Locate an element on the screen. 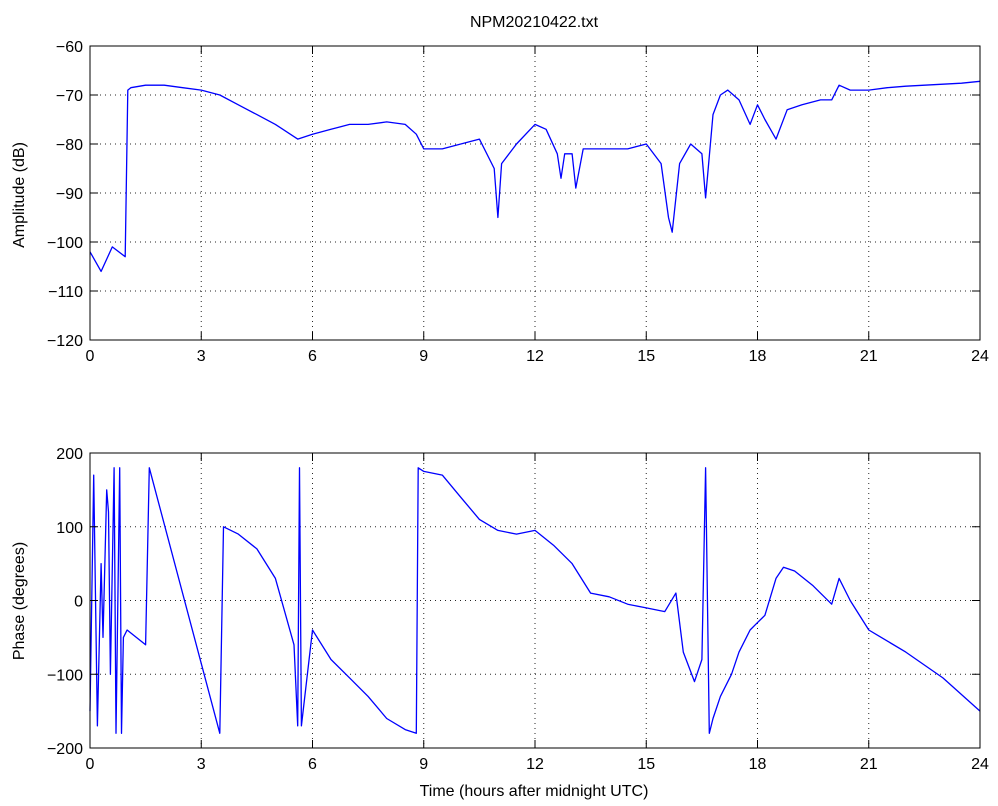 This screenshot has height=806, width=998. y-tick-label: −60 is located at coordinates (69, 47).